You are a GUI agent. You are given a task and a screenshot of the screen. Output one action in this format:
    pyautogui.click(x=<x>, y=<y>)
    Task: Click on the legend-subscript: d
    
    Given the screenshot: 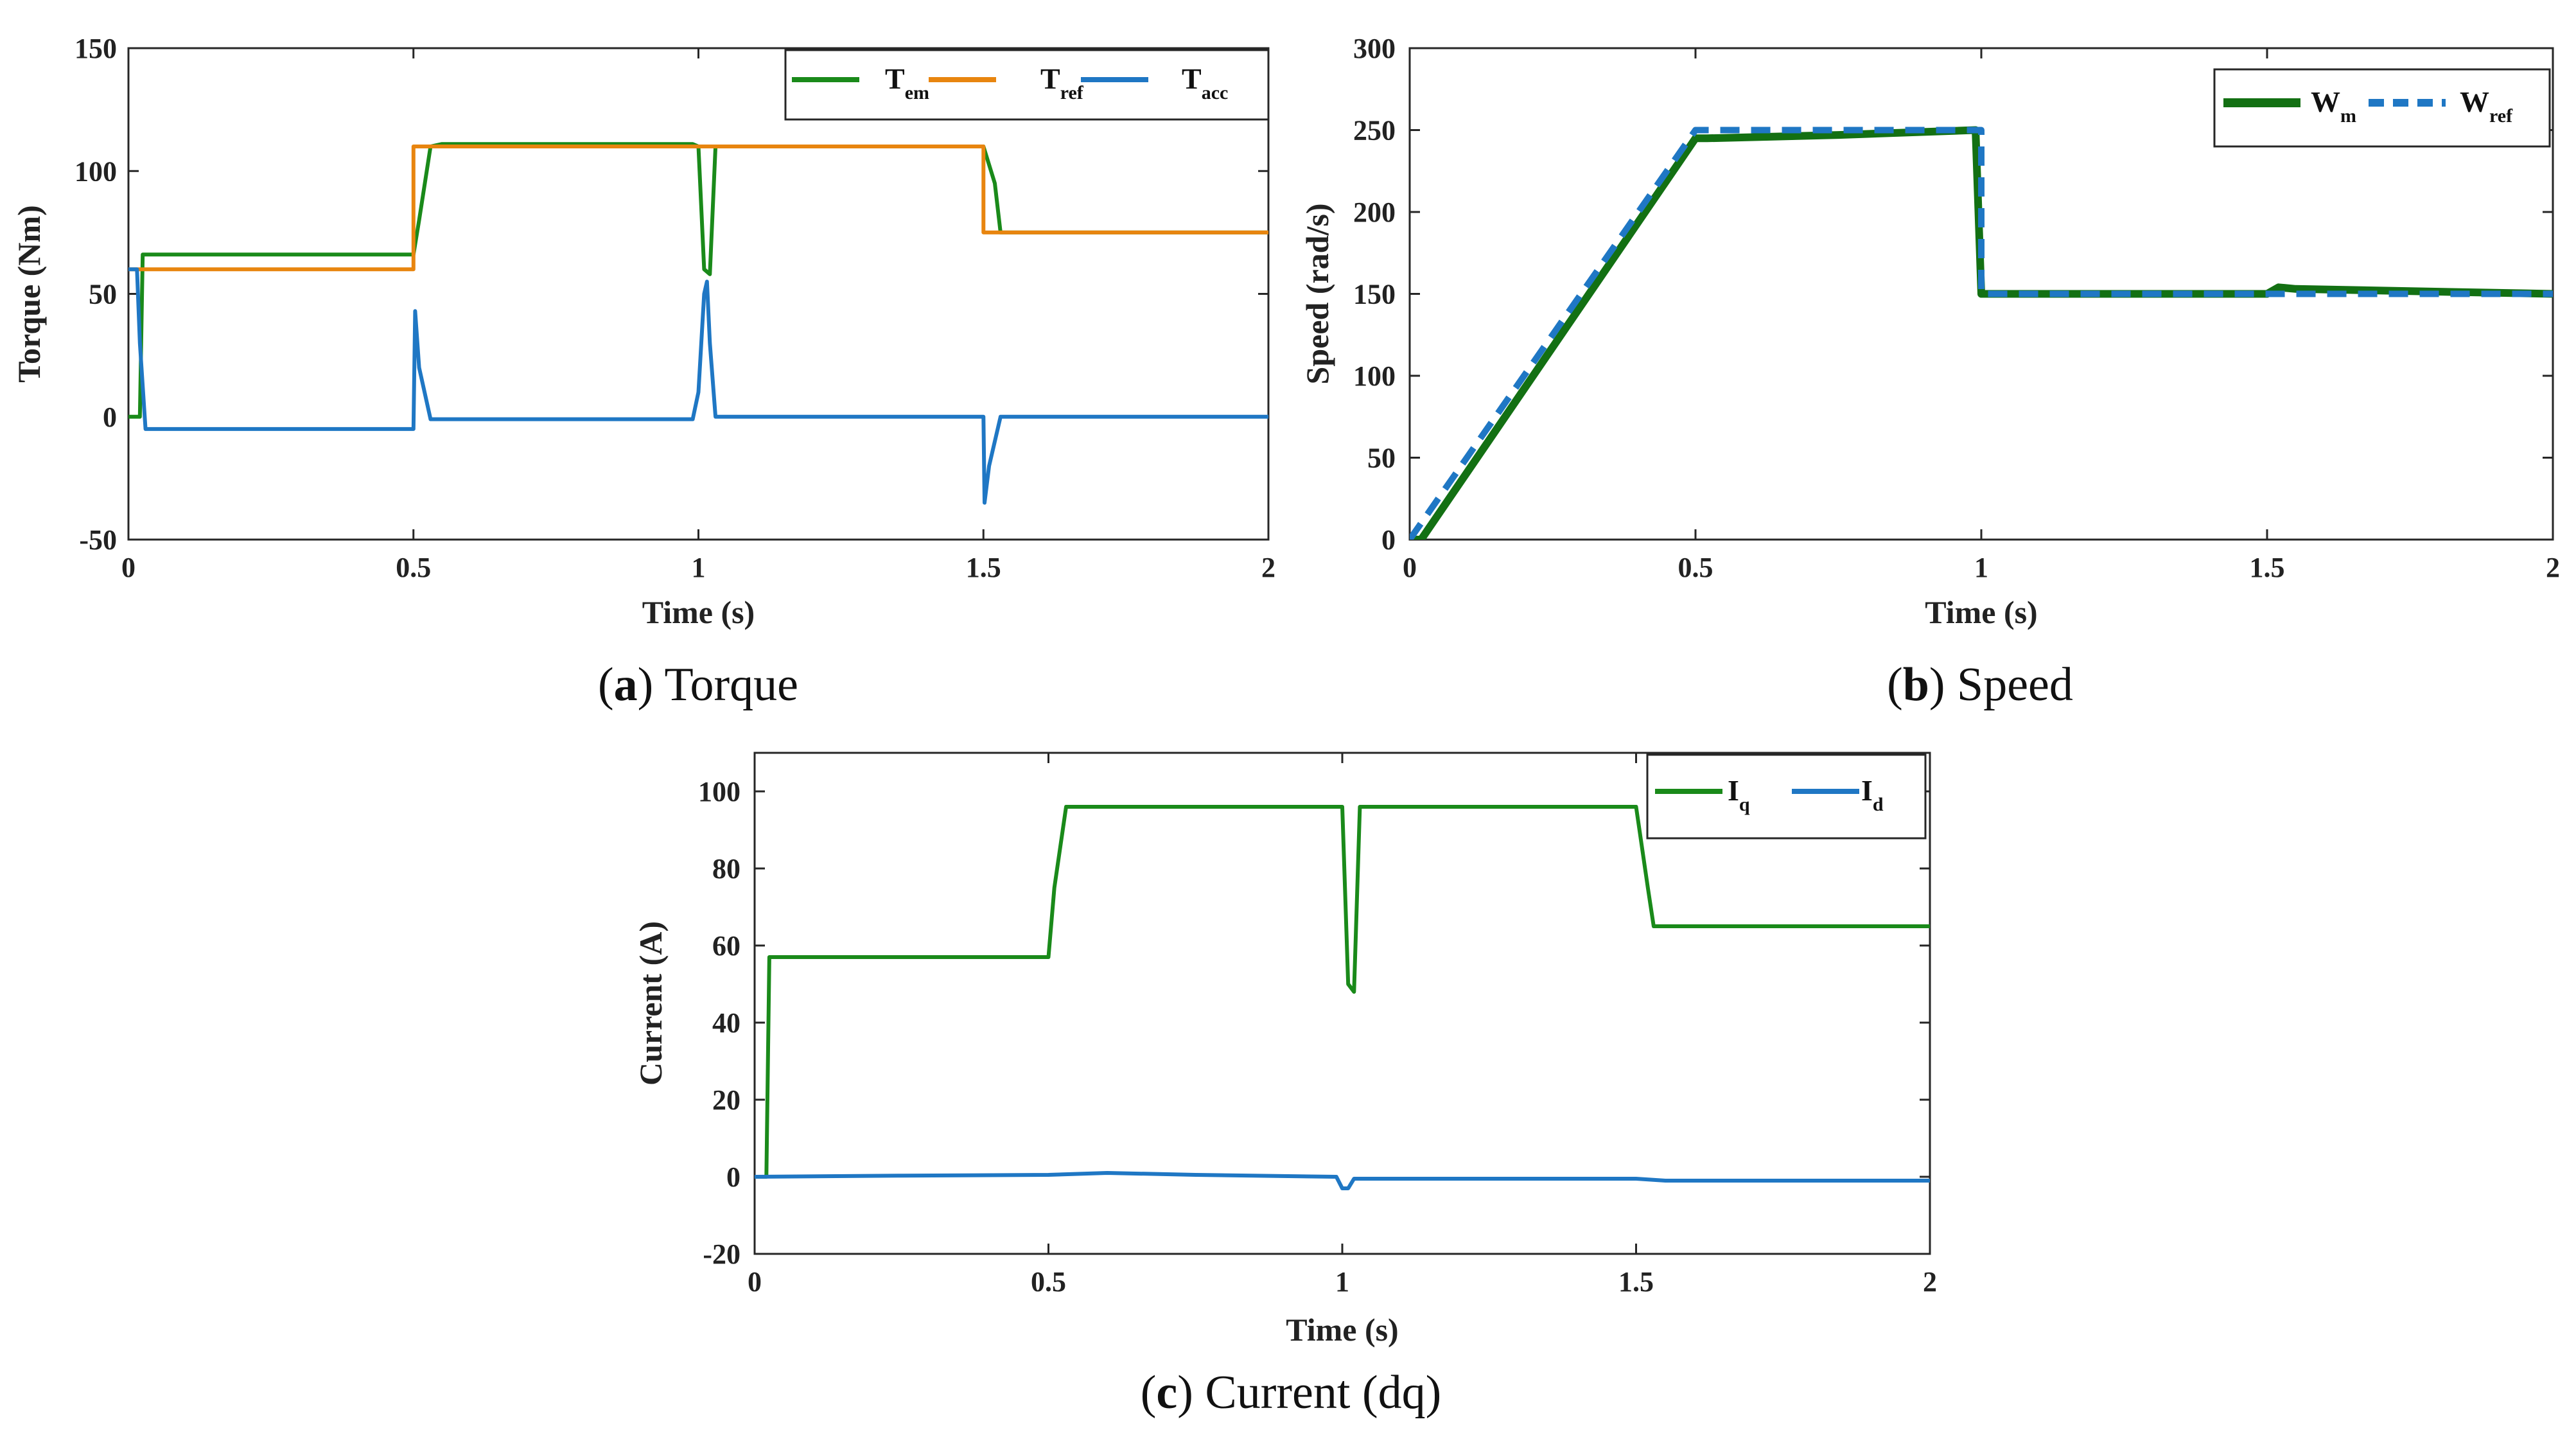 What is the action you would take?
    pyautogui.click(x=1878, y=804)
    